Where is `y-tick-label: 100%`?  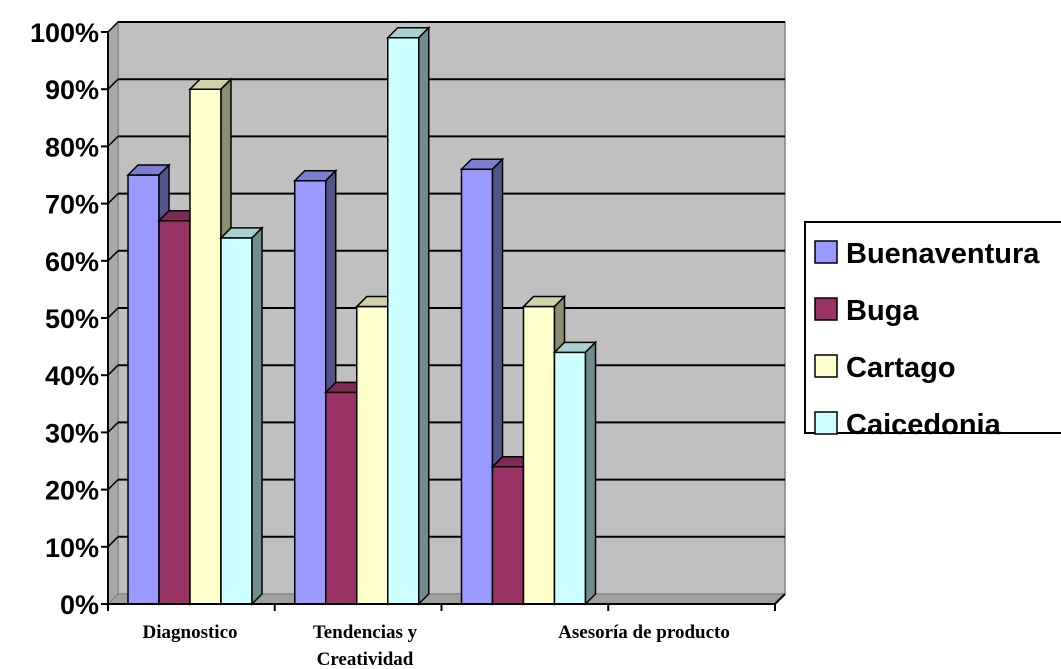
y-tick-label: 100% is located at coordinates (64, 33).